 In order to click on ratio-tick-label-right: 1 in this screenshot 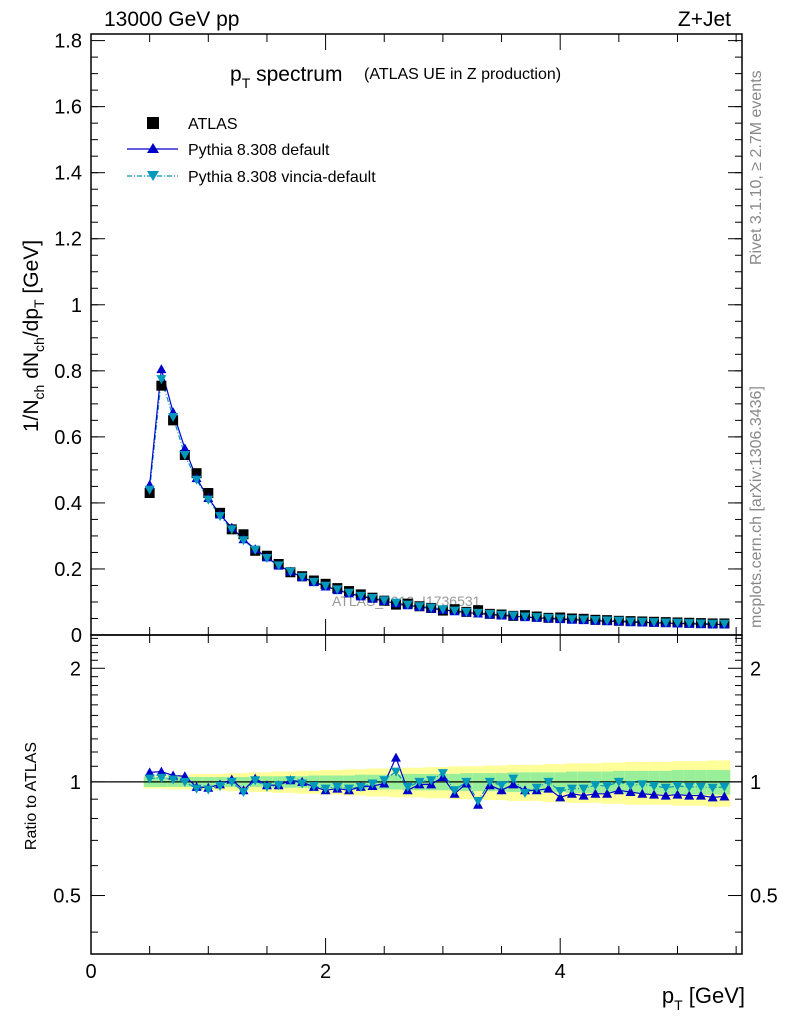, I will do `click(755, 783)`.